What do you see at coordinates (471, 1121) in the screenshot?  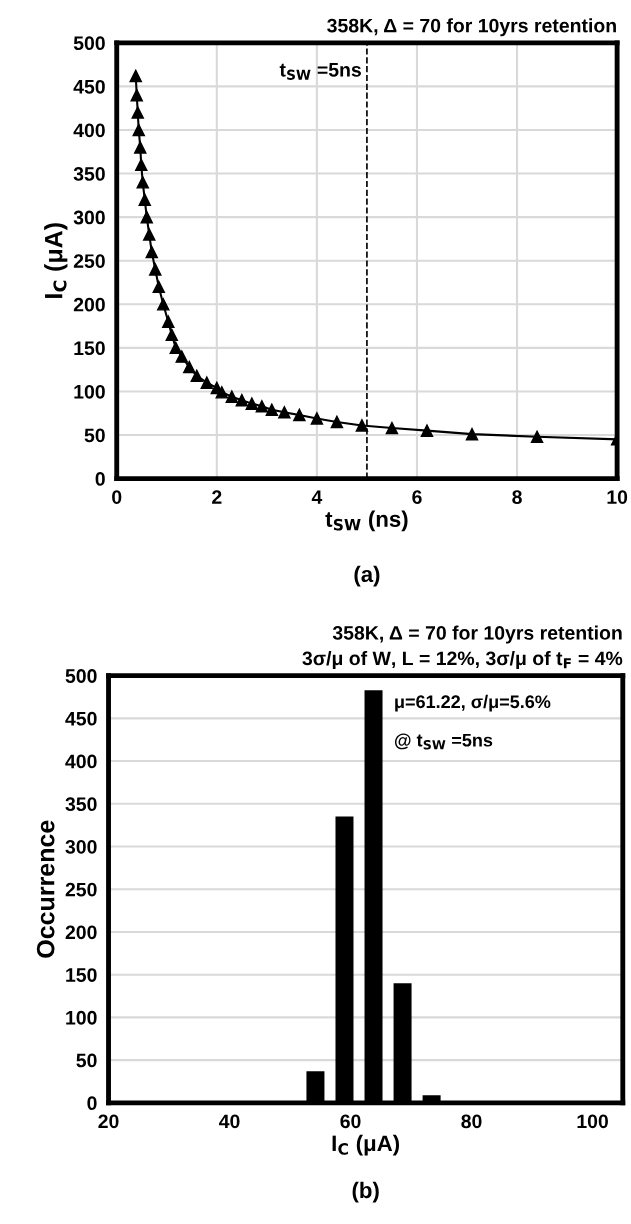 I see `x-tick-label: 80` at bounding box center [471, 1121].